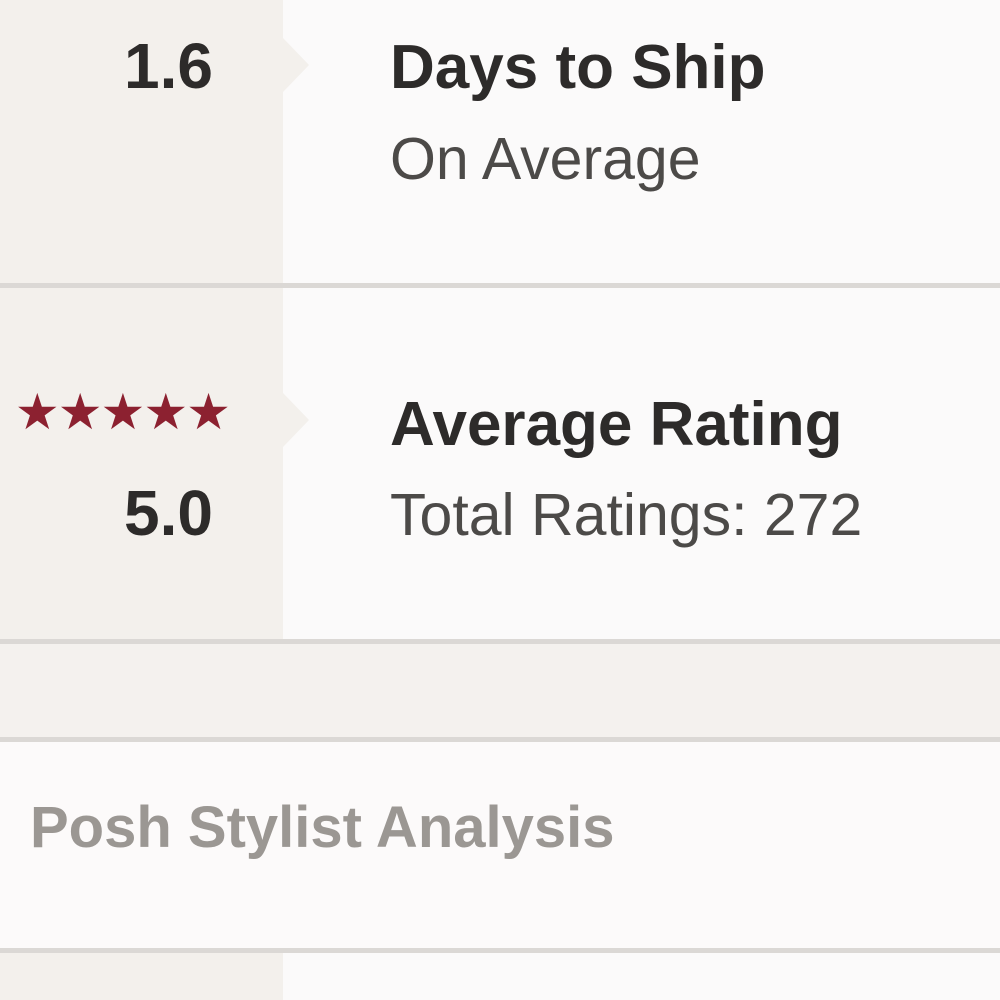  I want to click on star-rating-icons: ★★★★★, so click(122, 412).